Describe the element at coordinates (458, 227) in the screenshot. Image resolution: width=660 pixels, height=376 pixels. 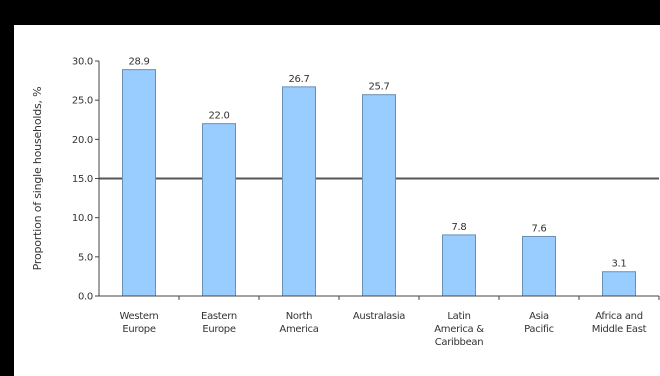
I see `data-label-4: 7.8` at that location.